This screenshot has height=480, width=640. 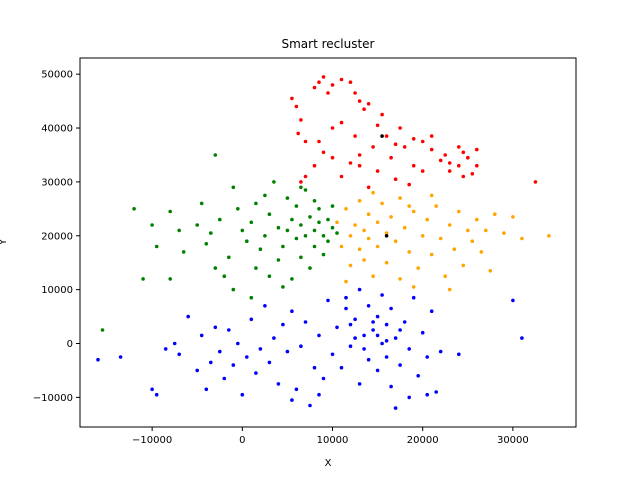 What do you see at coordinates (242, 440) in the screenshot?
I see `x-tick-label-1: 0` at bounding box center [242, 440].